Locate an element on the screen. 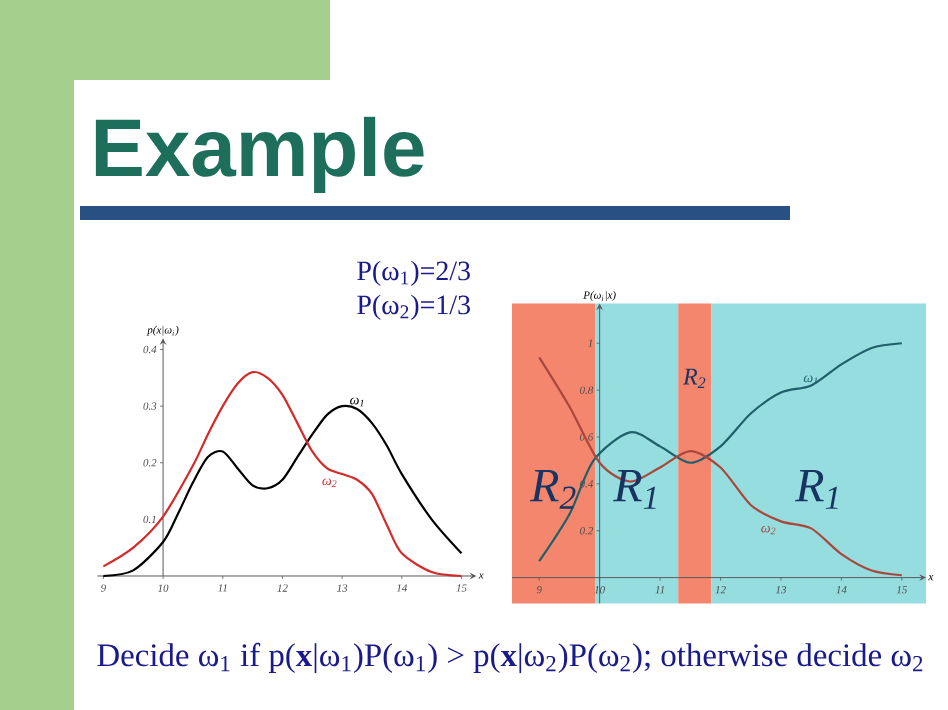 The image size is (948, 710). band-label: R$_{1}$ is located at coordinates (816, 489).